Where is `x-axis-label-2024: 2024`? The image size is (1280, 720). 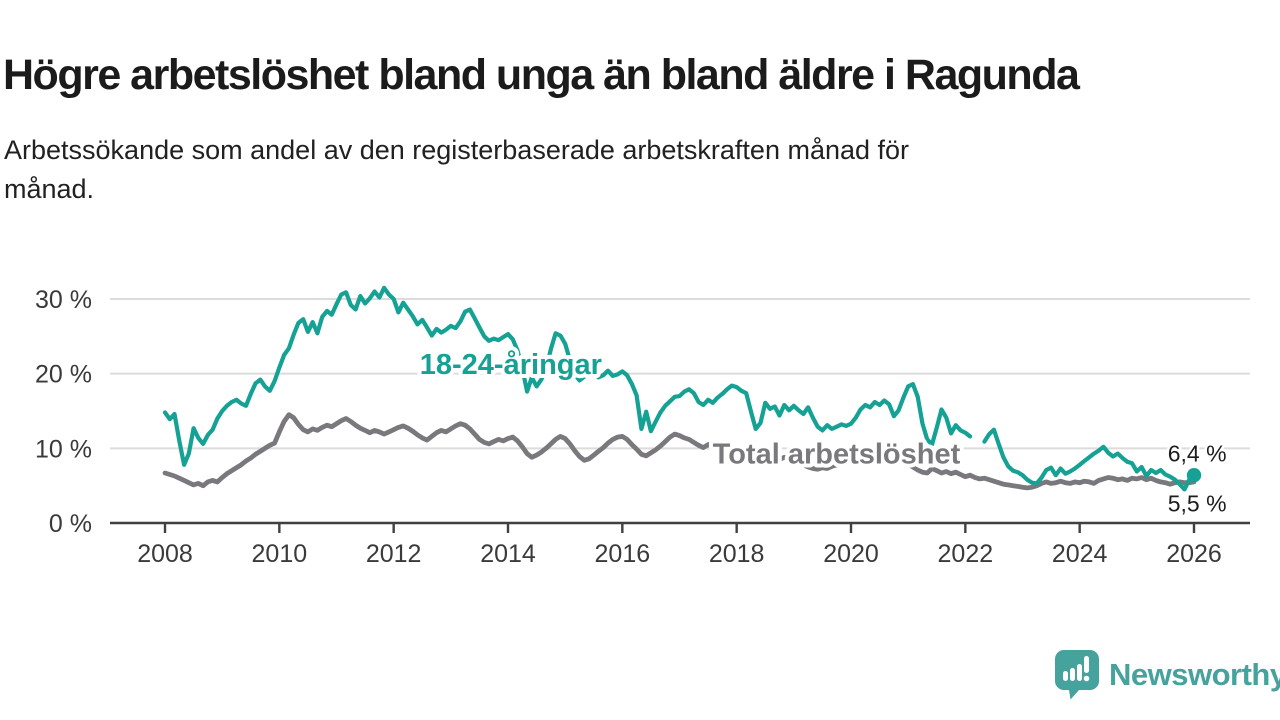
x-axis-label-2024: 2024 is located at coordinates (1080, 554).